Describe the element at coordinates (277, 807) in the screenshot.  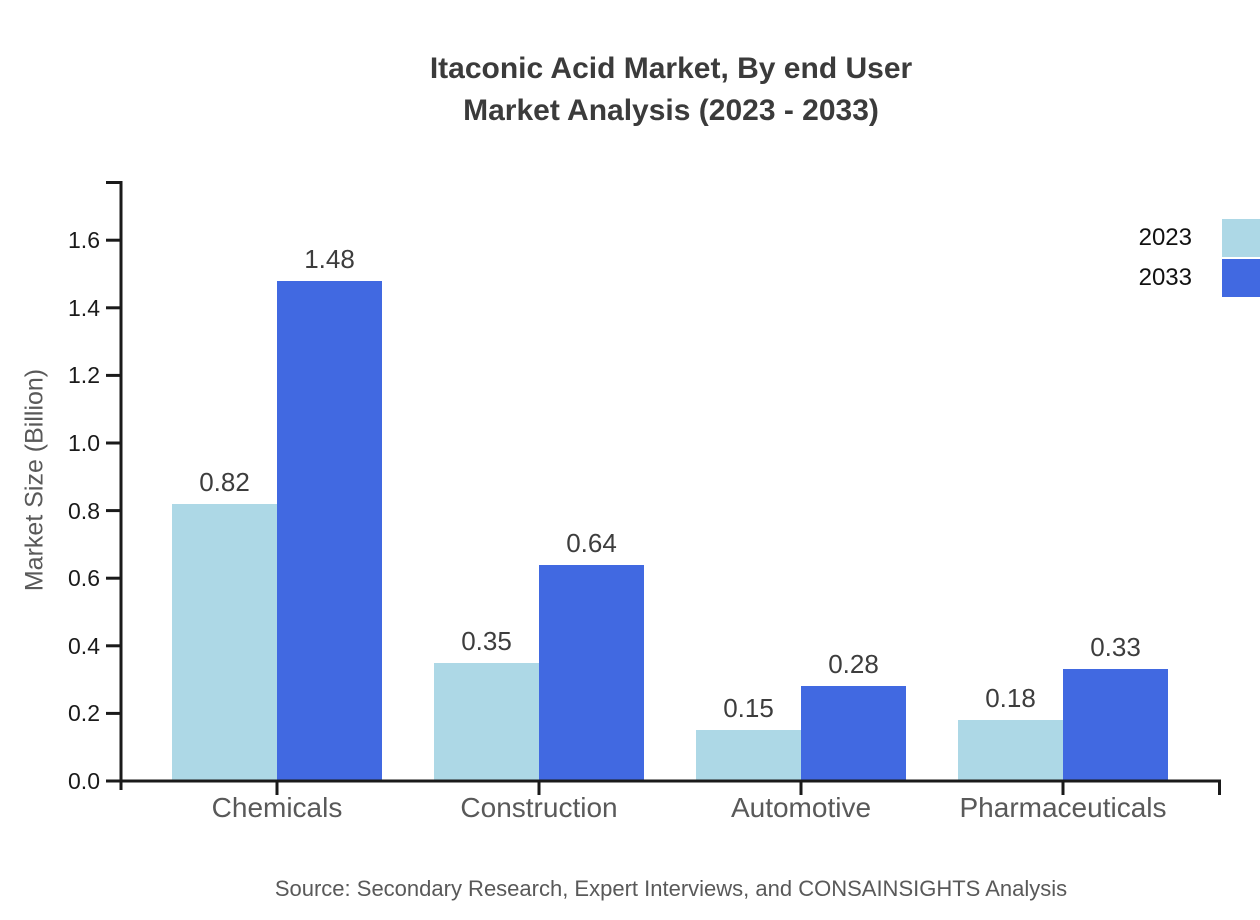
I see `x-tick-label-chemicals: Chemicals` at that location.